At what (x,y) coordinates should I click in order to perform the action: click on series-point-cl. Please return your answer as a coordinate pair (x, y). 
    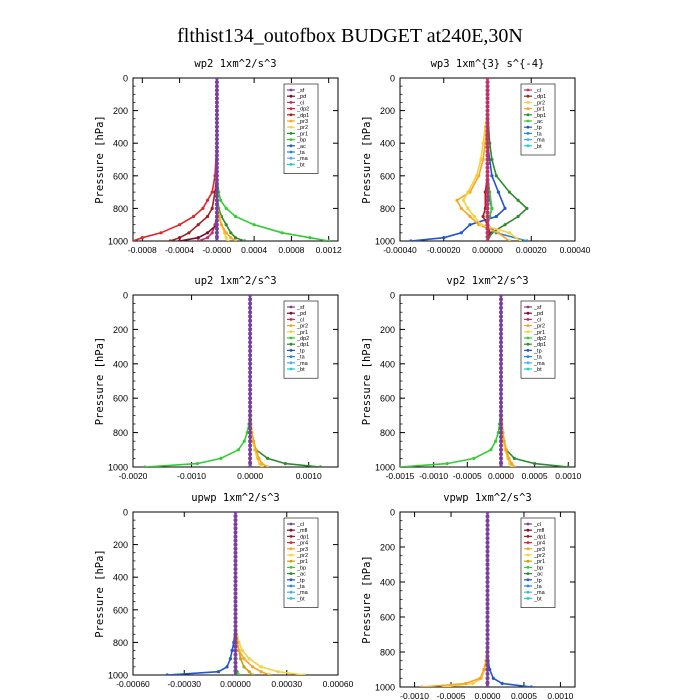
    Looking at the image, I should click on (198, 240).